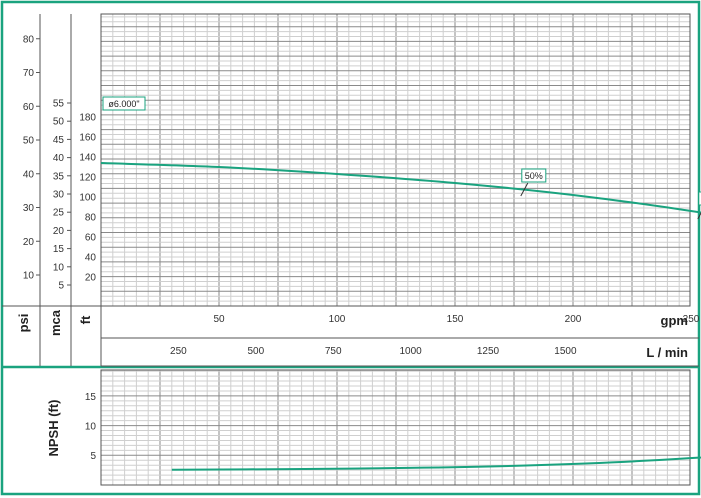 This screenshot has width=701, height=498. I want to click on ft-tick: 80, so click(91, 218).